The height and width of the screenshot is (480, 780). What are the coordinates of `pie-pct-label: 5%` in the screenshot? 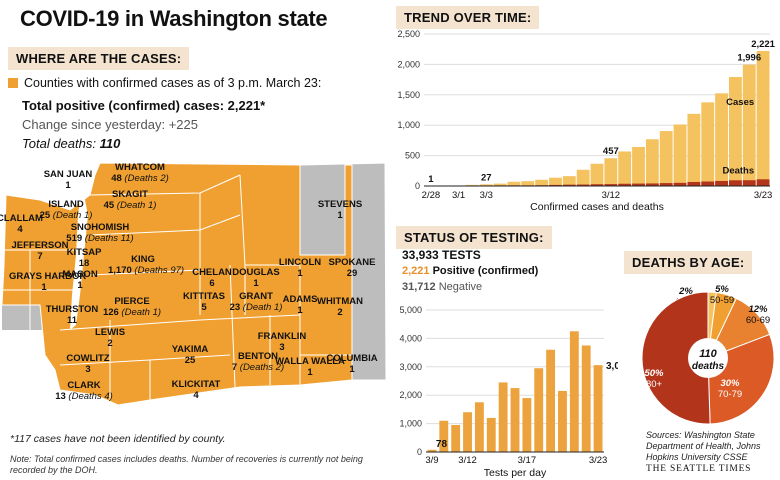 It's located at (722, 289).